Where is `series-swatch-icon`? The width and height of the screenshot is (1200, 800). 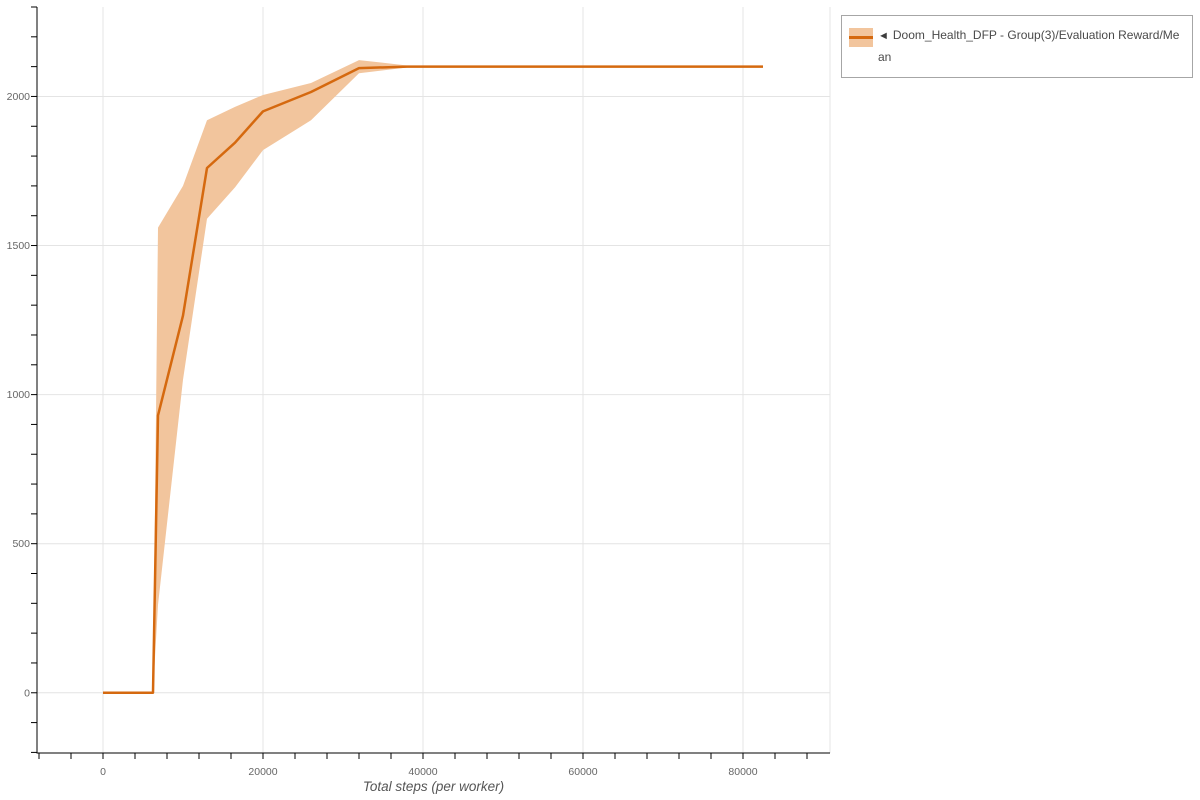 series-swatch-icon is located at coordinates (861, 37).